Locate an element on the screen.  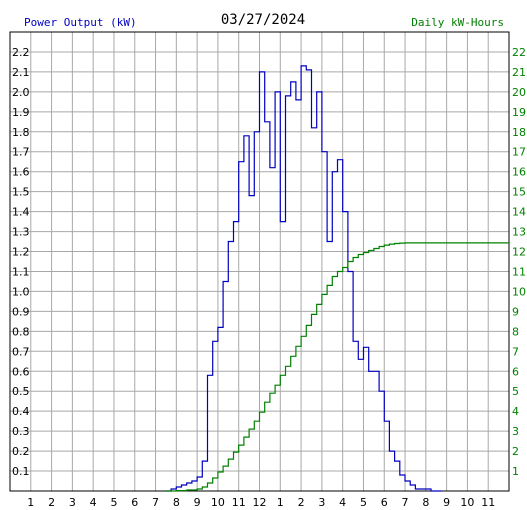
y-left-tick-label: 1.4 is located at coordinates (21, 212).